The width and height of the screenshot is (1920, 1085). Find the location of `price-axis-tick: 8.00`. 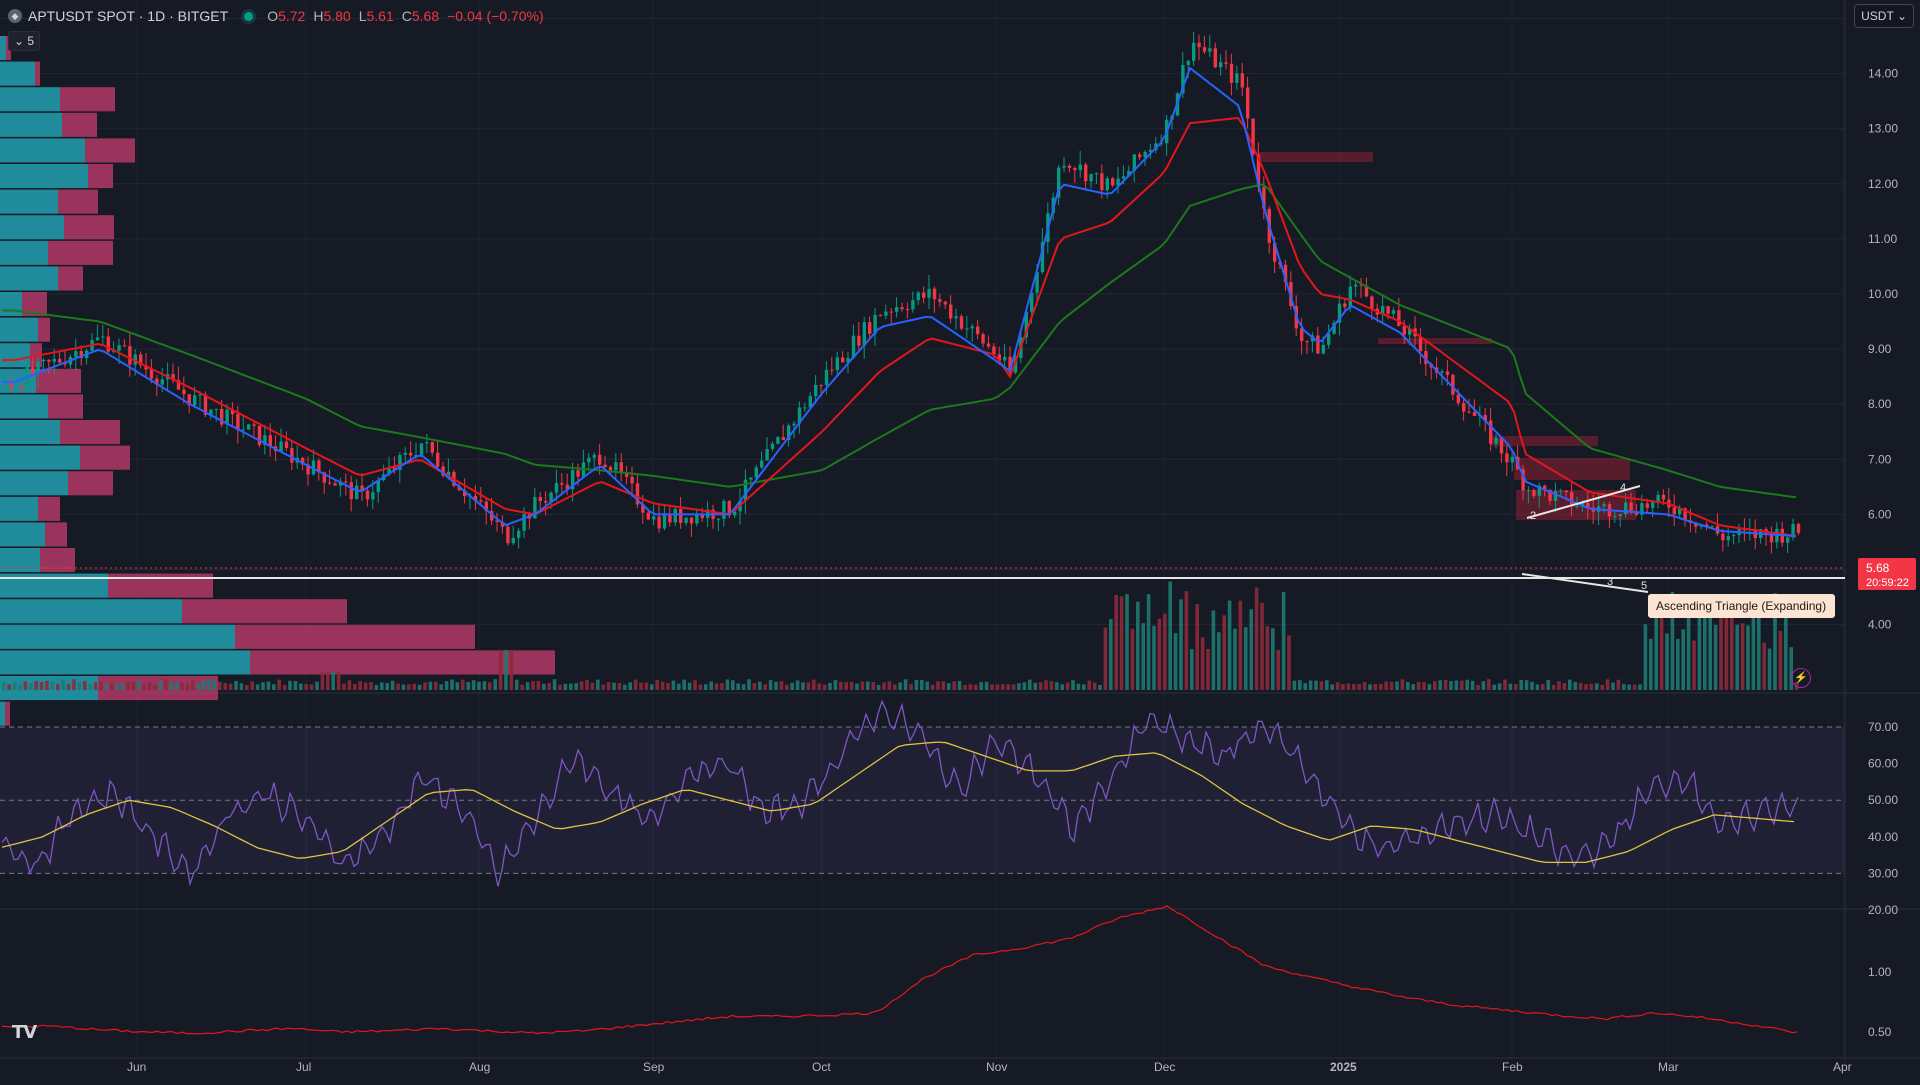

price-axis-tick: 8.00 is located at coordinates (1880, 404).